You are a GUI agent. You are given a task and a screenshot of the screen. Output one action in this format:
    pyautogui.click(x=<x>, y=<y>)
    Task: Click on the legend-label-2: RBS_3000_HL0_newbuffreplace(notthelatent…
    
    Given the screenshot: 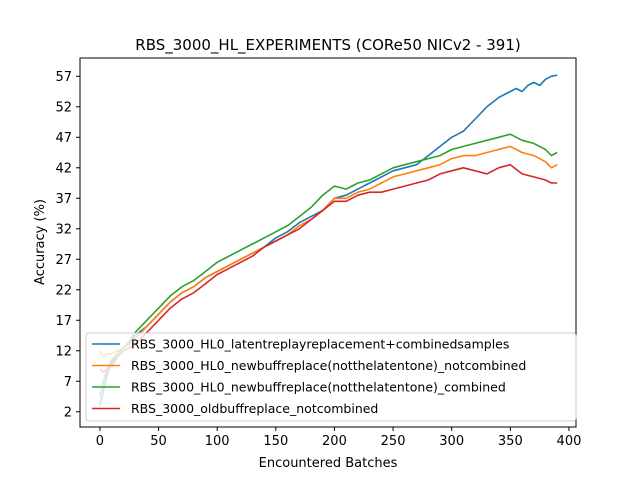 What is the action you would take?
    pyautogui.click(x=328, y=365)
    